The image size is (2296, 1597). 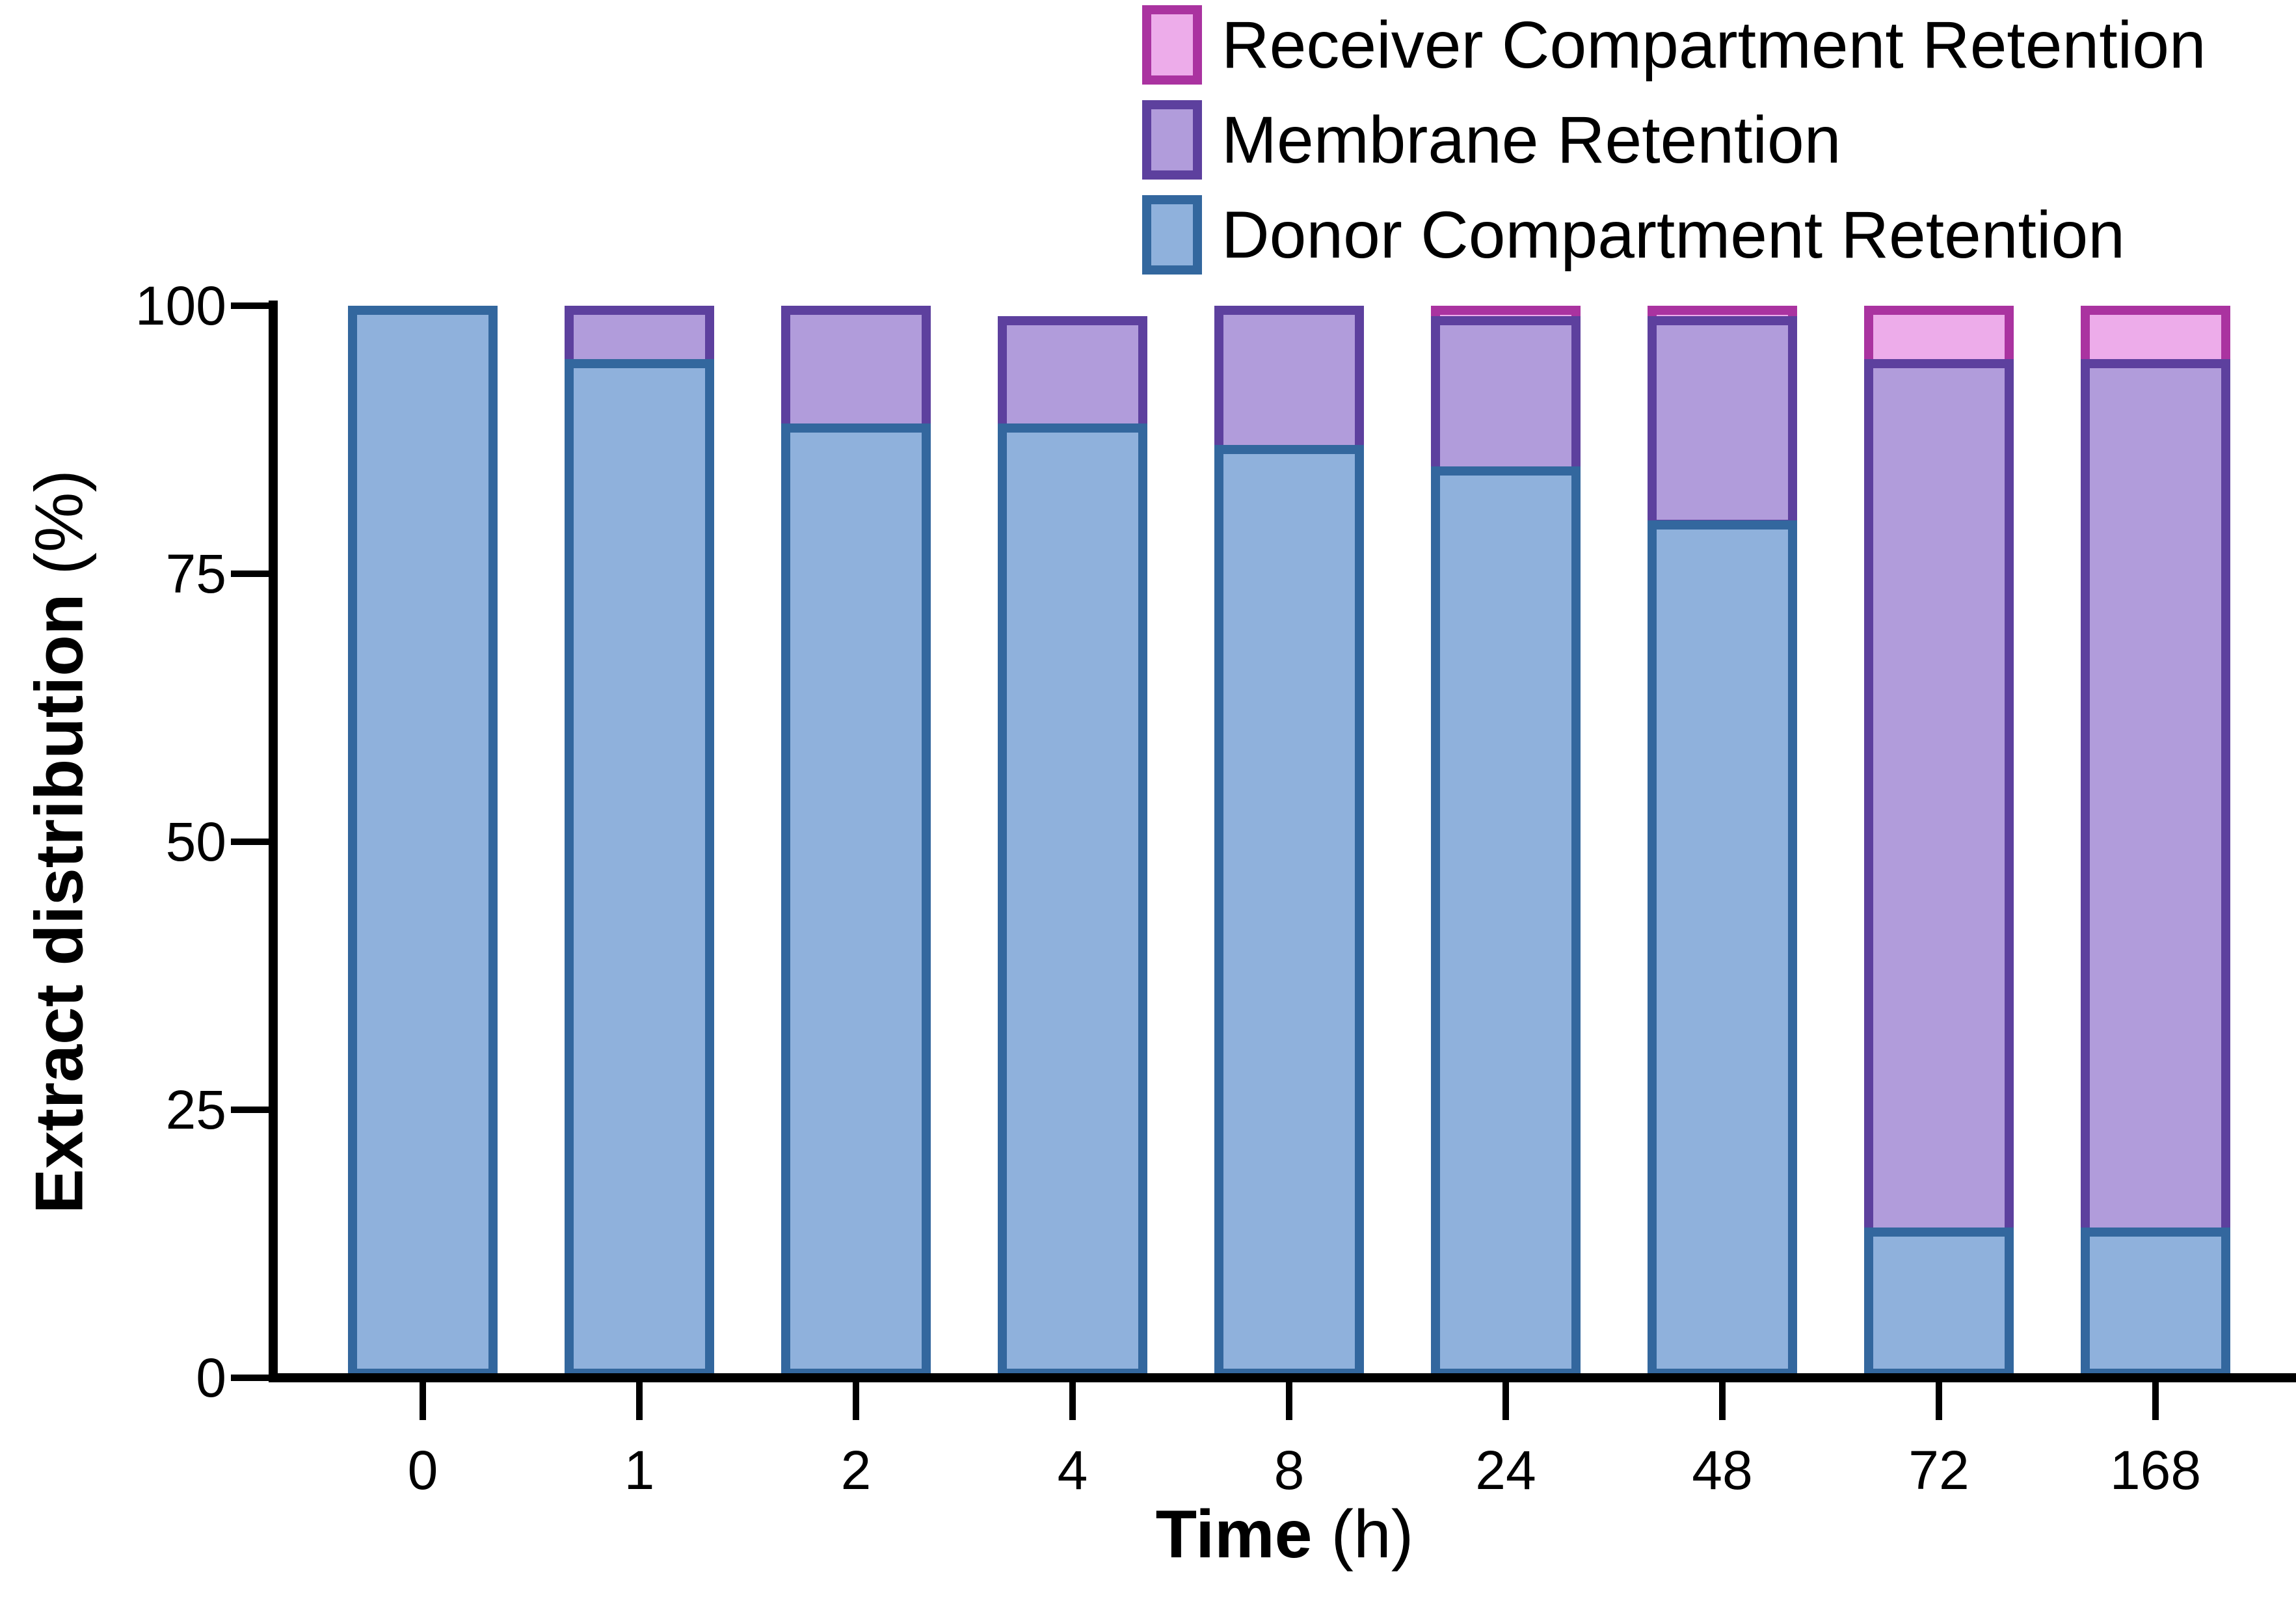 What do you see at coordinates (1939, 798) in the screenshot?
I see `bar-72h-membrane-segment` at bounding box center [1939, 798].